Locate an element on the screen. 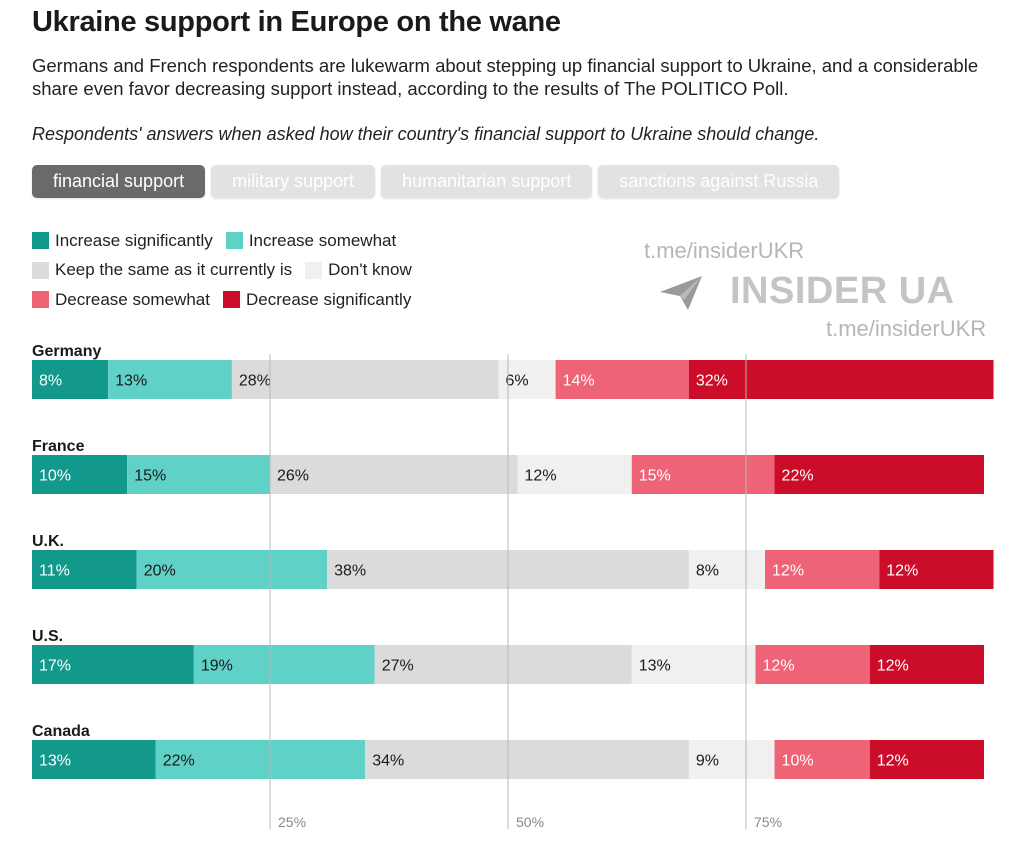 The width and height of the screenshot is (1024, 859). data-label: 11% is located at coordinates (54, 571).